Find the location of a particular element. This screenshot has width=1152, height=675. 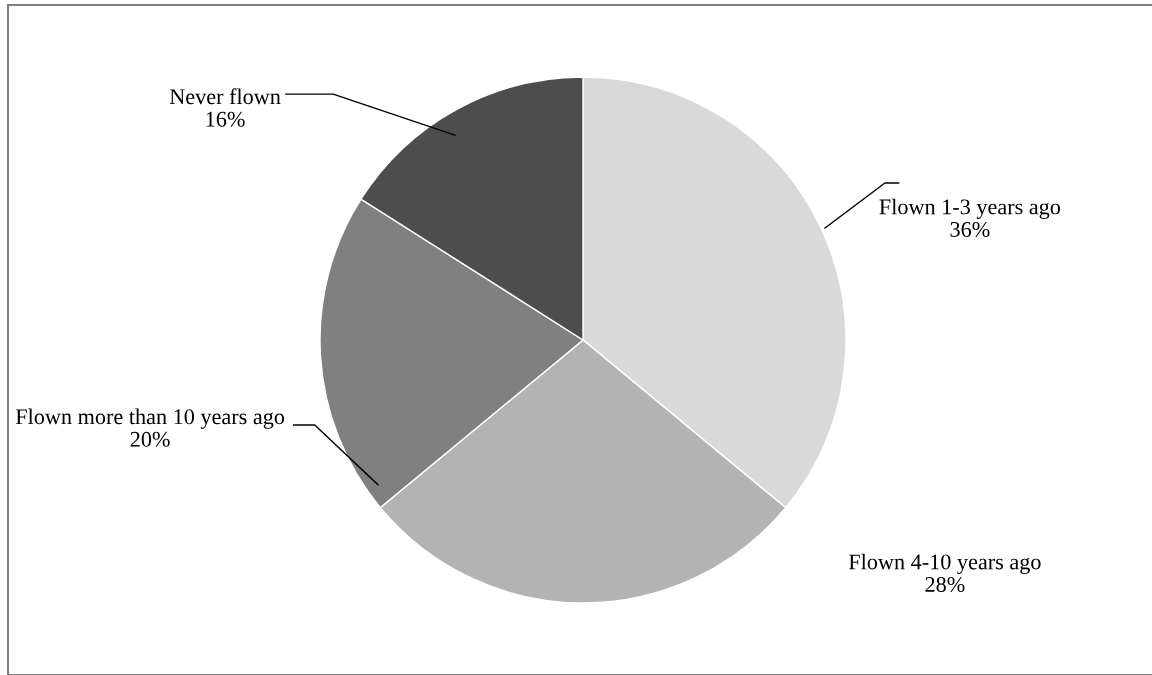

slice-label: Never flown is located at coordinates (225, 96).